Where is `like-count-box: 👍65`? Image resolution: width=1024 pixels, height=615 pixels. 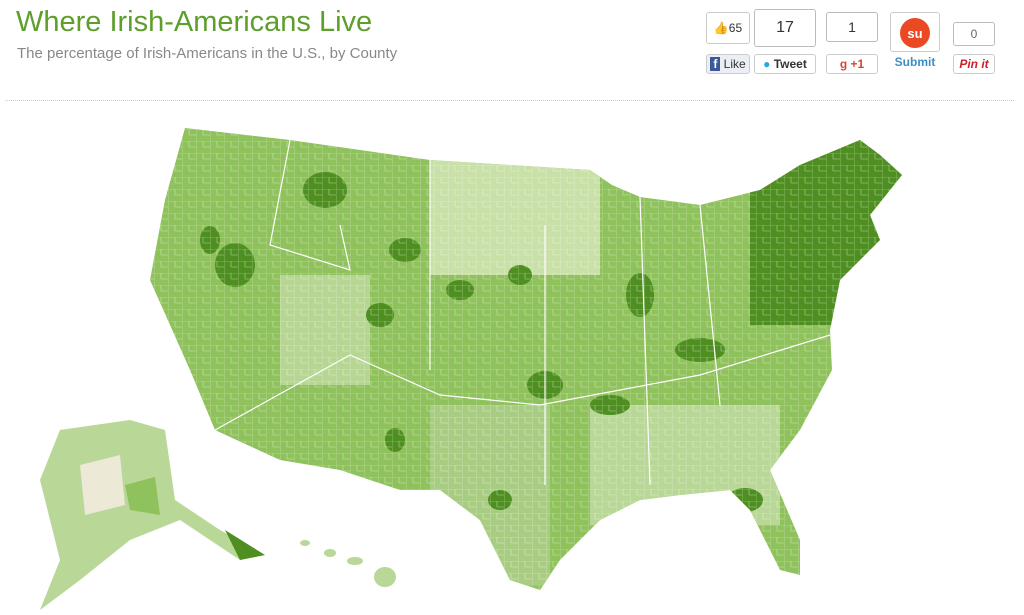 like-count-box: 👍65 is located at coordinates (728, 28).